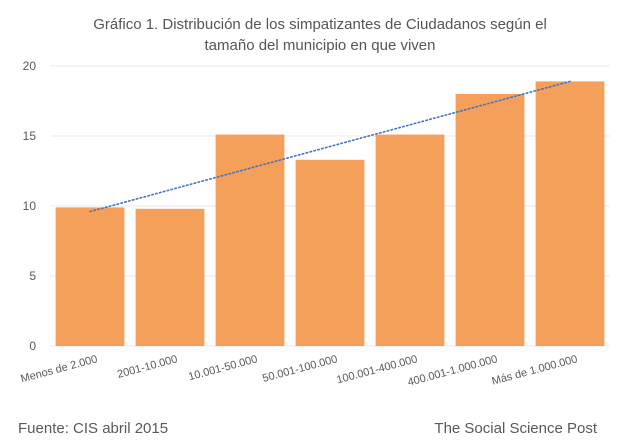  I want to click on y-tick-label: 10, so click(30, 206).